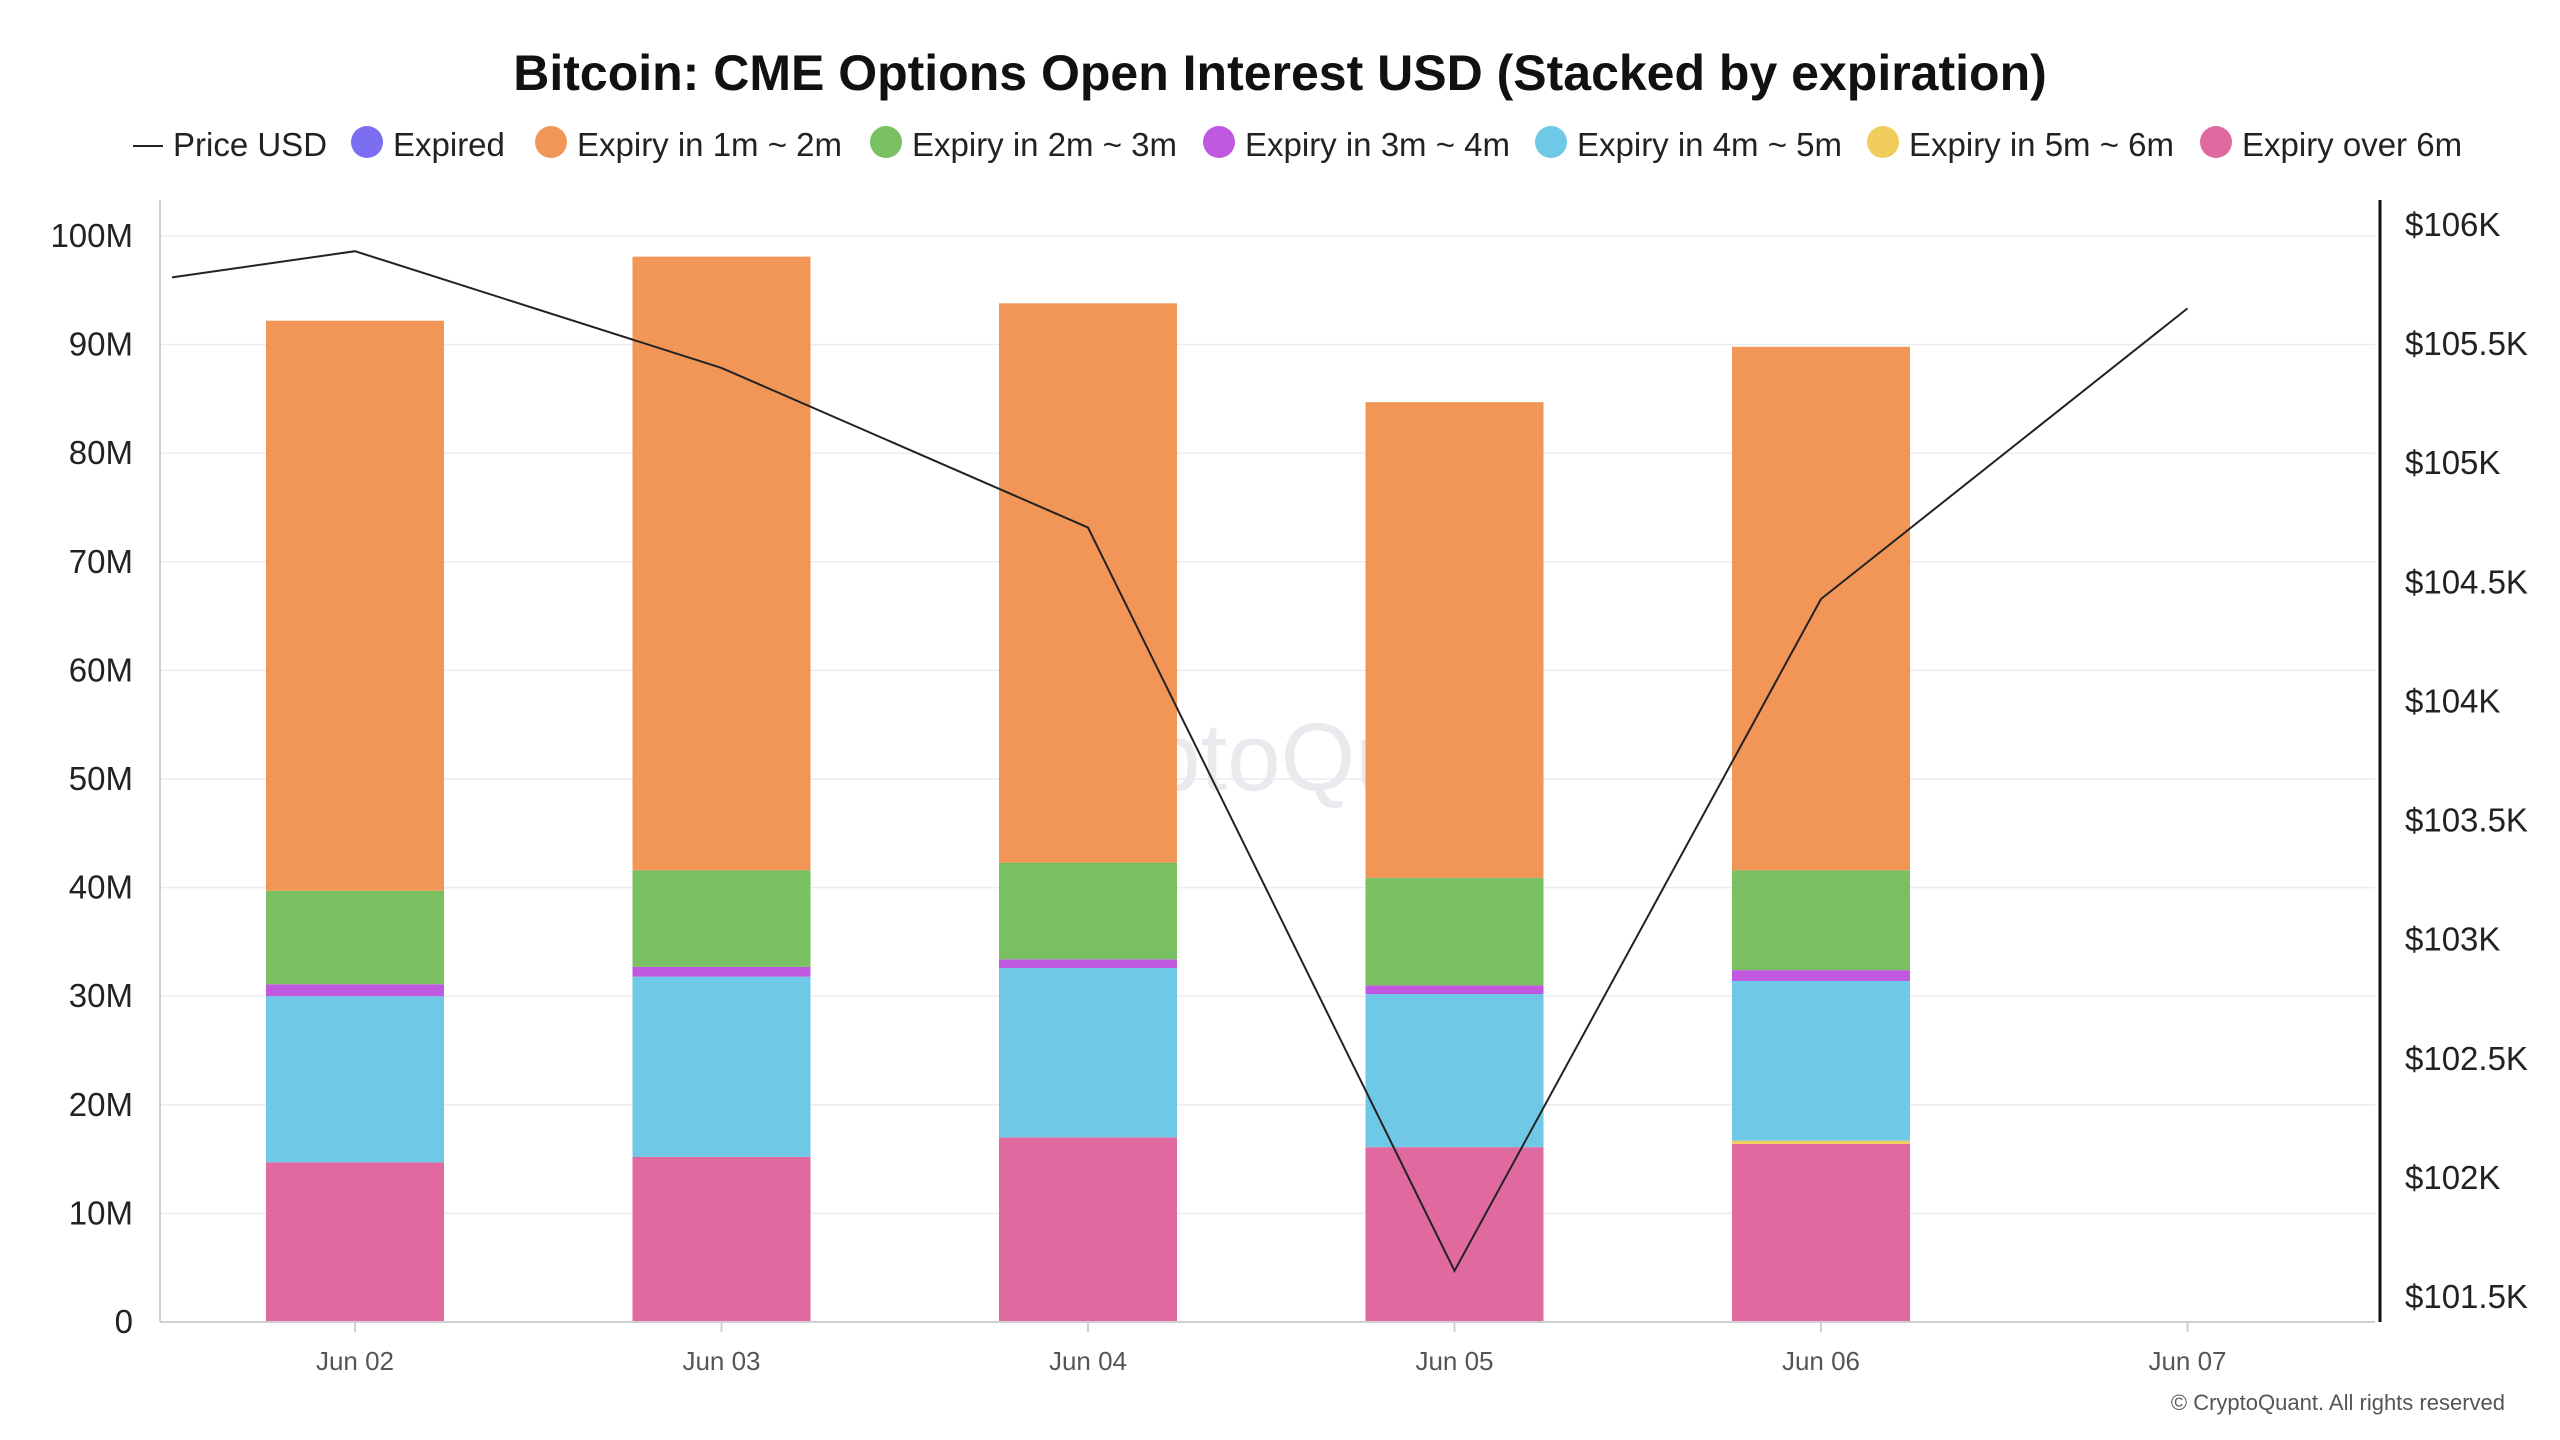 This screenshot has height=1440, width=2560. What do you see at coordinates (2352, 144) in the screenshot?
I see `legend-label: Expiry over 6m` at bounding box center [2352, 144].